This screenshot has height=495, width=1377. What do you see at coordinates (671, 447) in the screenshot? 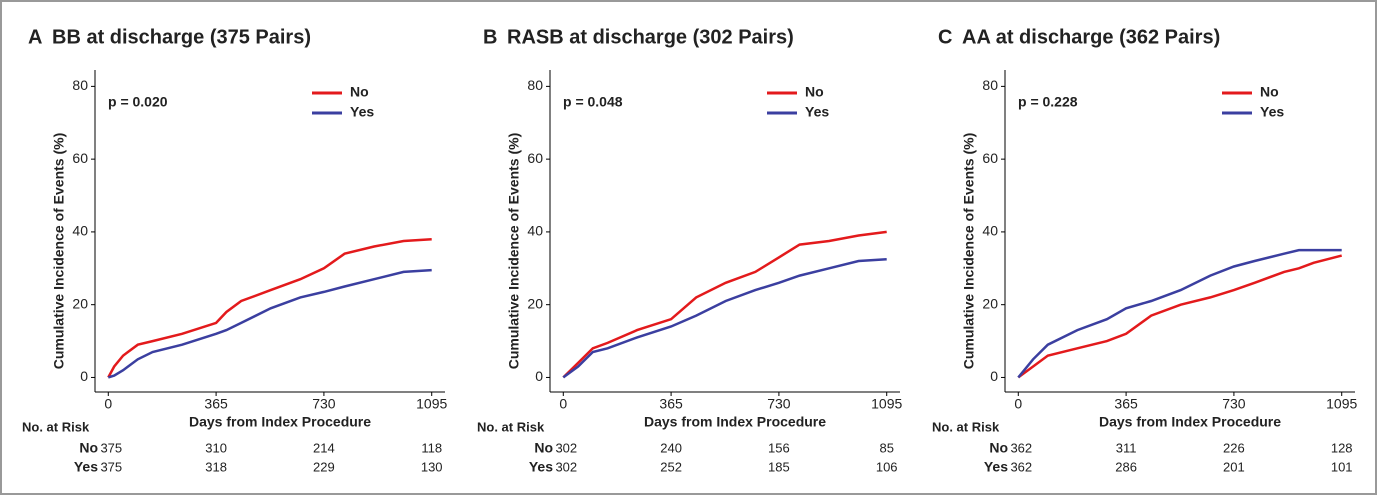
I see `risk-value: 240` at bounding box center [671, 447].